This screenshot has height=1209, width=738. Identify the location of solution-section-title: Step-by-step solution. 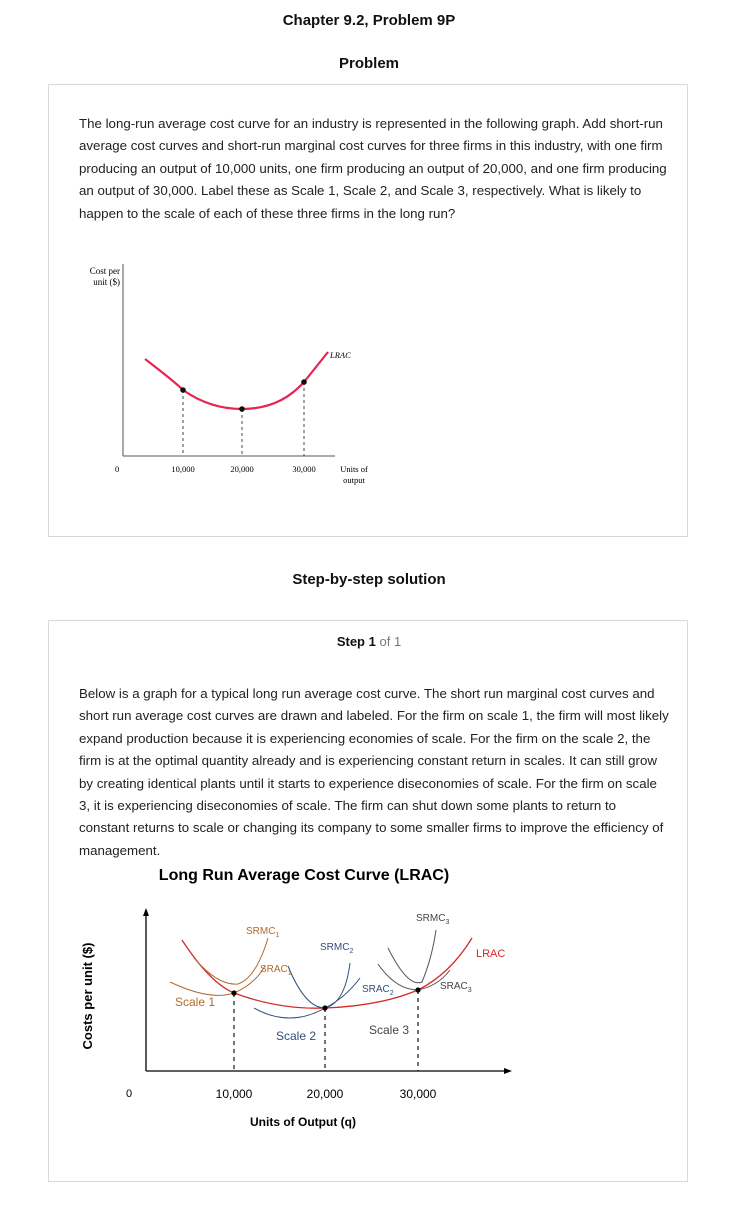
(369, 579).